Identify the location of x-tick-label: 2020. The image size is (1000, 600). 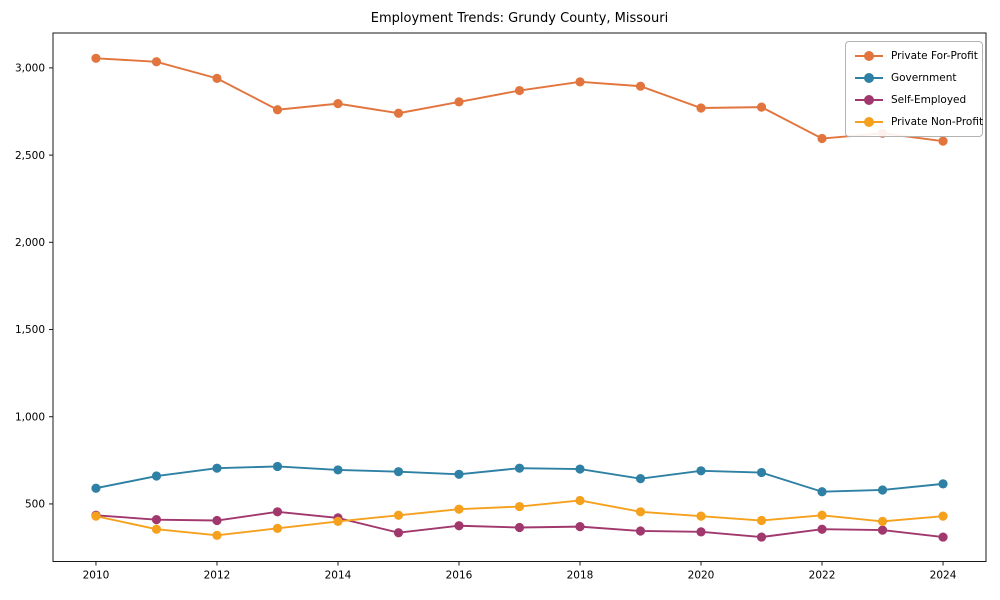
(701, 576).